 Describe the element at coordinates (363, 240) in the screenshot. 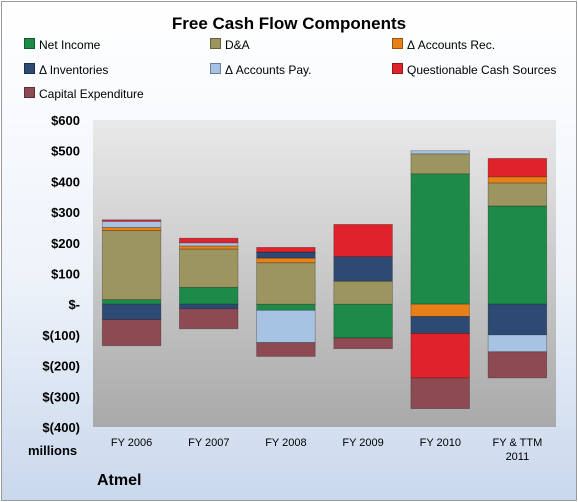

I see `bar-segment-questionable-cash-sources-fy-2009` at that location.